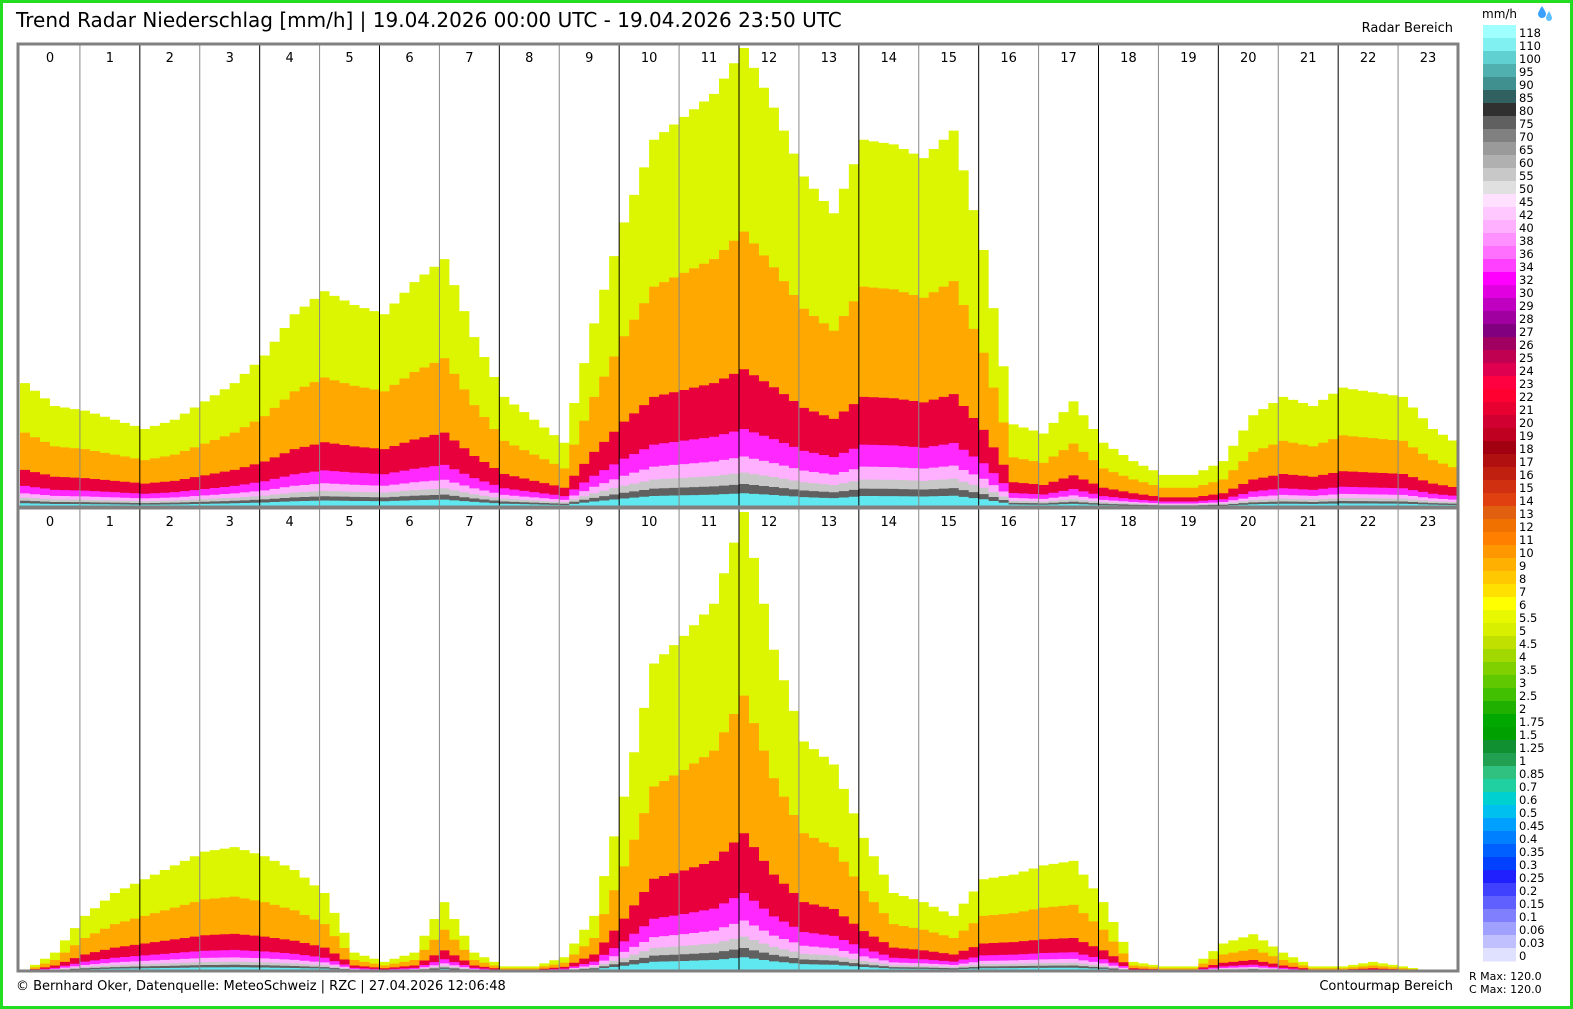 This screenshot has width=1573, height=1009. Describe the element at coordinates (1526, 462) in the screenshot. I see `legend-label: 17` at that location.